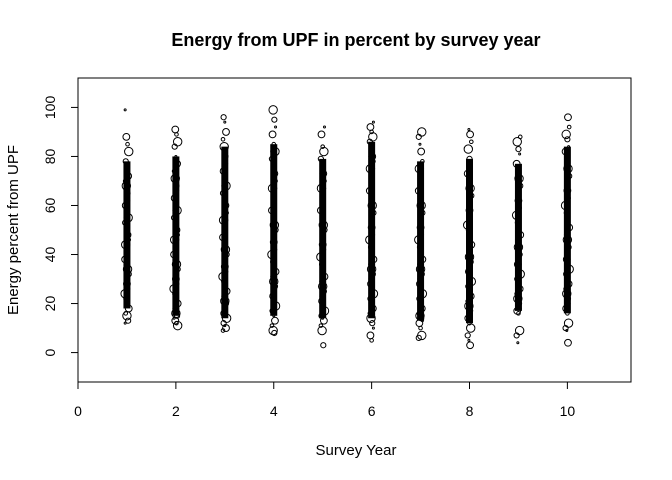 Image resolution: width=672 pixels, height=480 pixels. What do you see at coordinates (13, 230) in the screenshot?
I see `y-axis-label: Energy percent from UPF` at bounding box center [13, 230].